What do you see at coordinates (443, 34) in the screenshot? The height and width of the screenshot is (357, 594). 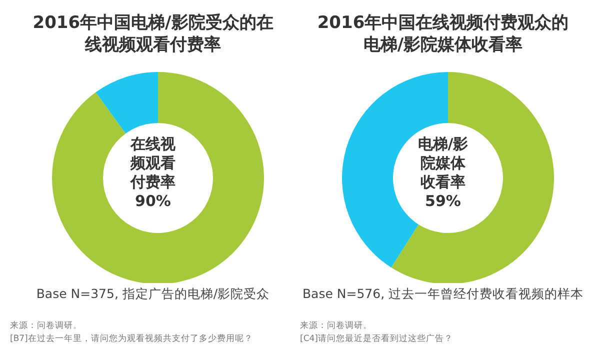 I see `chart-title: 2016年中国在线视频付费观众的电梯/影院媒体收看率` at bounding box center [443, 34].